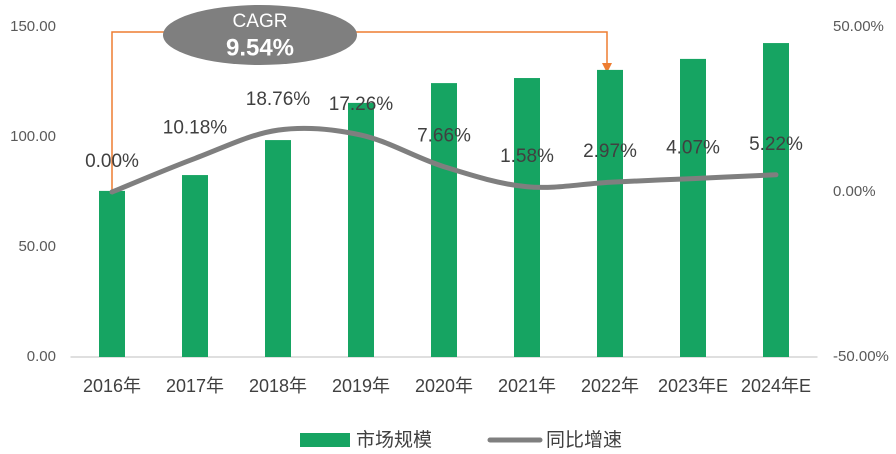 Image resolution: width=896 pixels, height=454 pixels. Describe the element at coordinates (361, 386) in the screenshot. I see `x-tick-label: 2019年` at that location.